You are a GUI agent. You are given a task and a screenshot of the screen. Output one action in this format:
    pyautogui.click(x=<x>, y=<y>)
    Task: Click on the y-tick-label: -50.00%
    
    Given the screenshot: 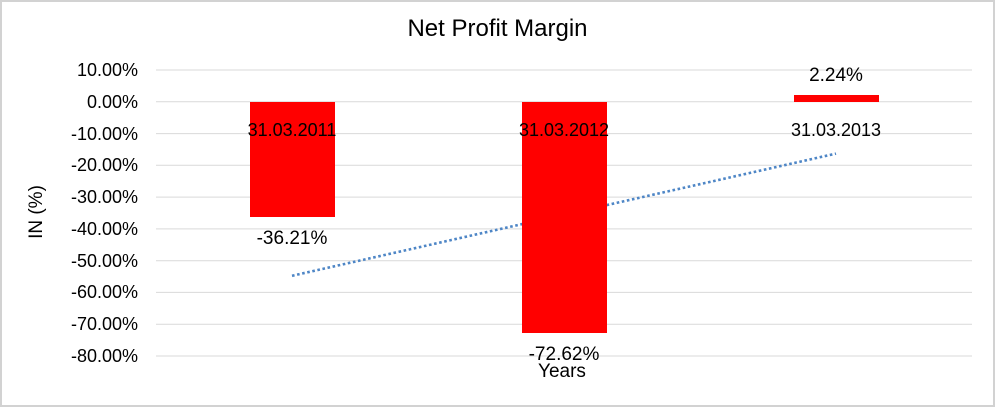 What is the action you would take?
    pyautogui.click(x=104, y=260)
    